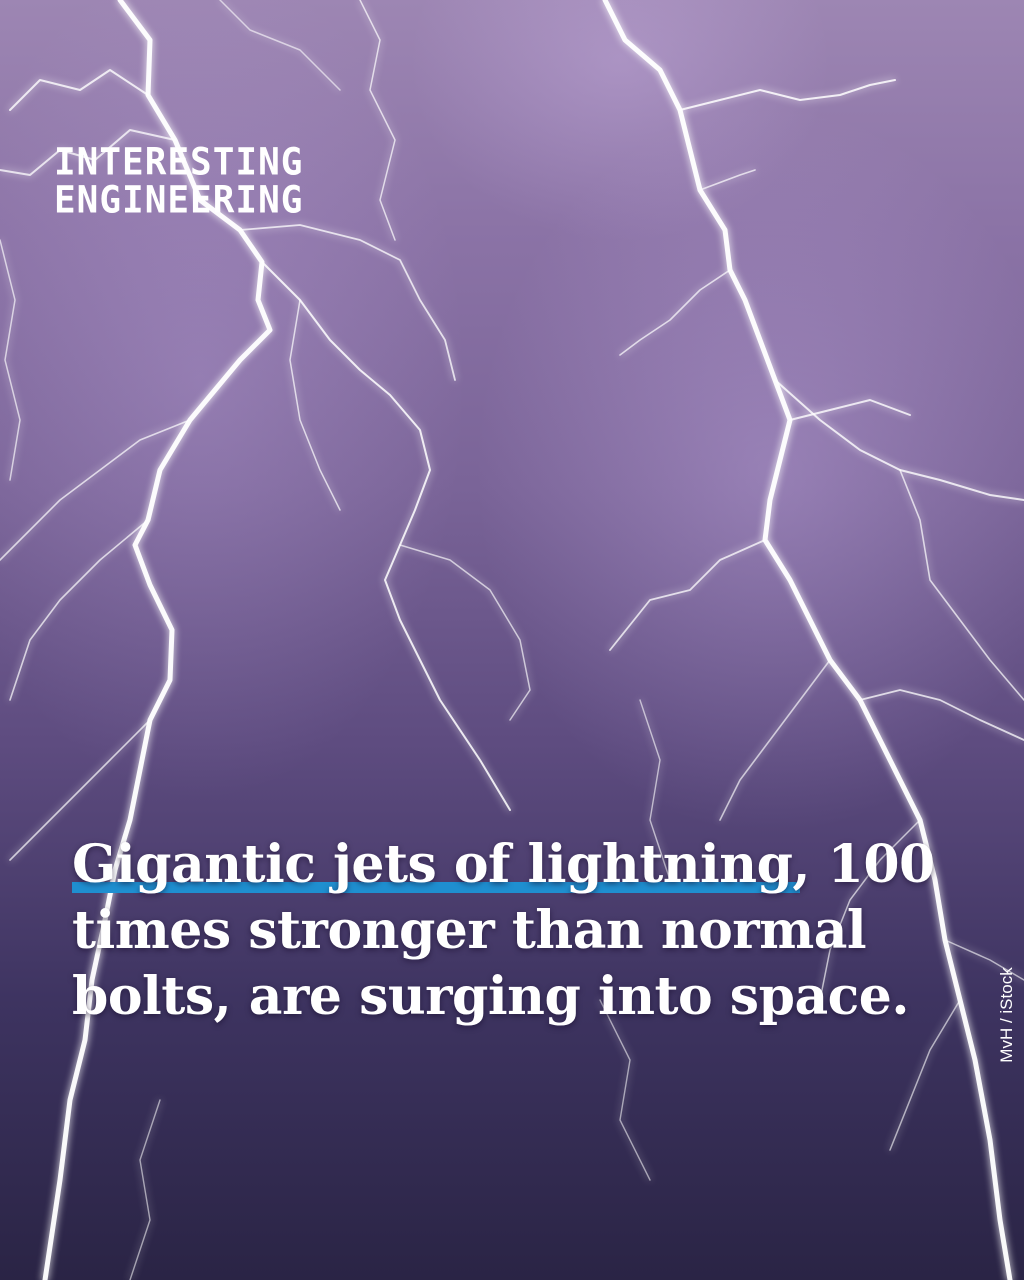 The height and width of the screenshot is (1280, 1024). I want to click on photo-credit: MvH / iStock, so click(1006, 1015).